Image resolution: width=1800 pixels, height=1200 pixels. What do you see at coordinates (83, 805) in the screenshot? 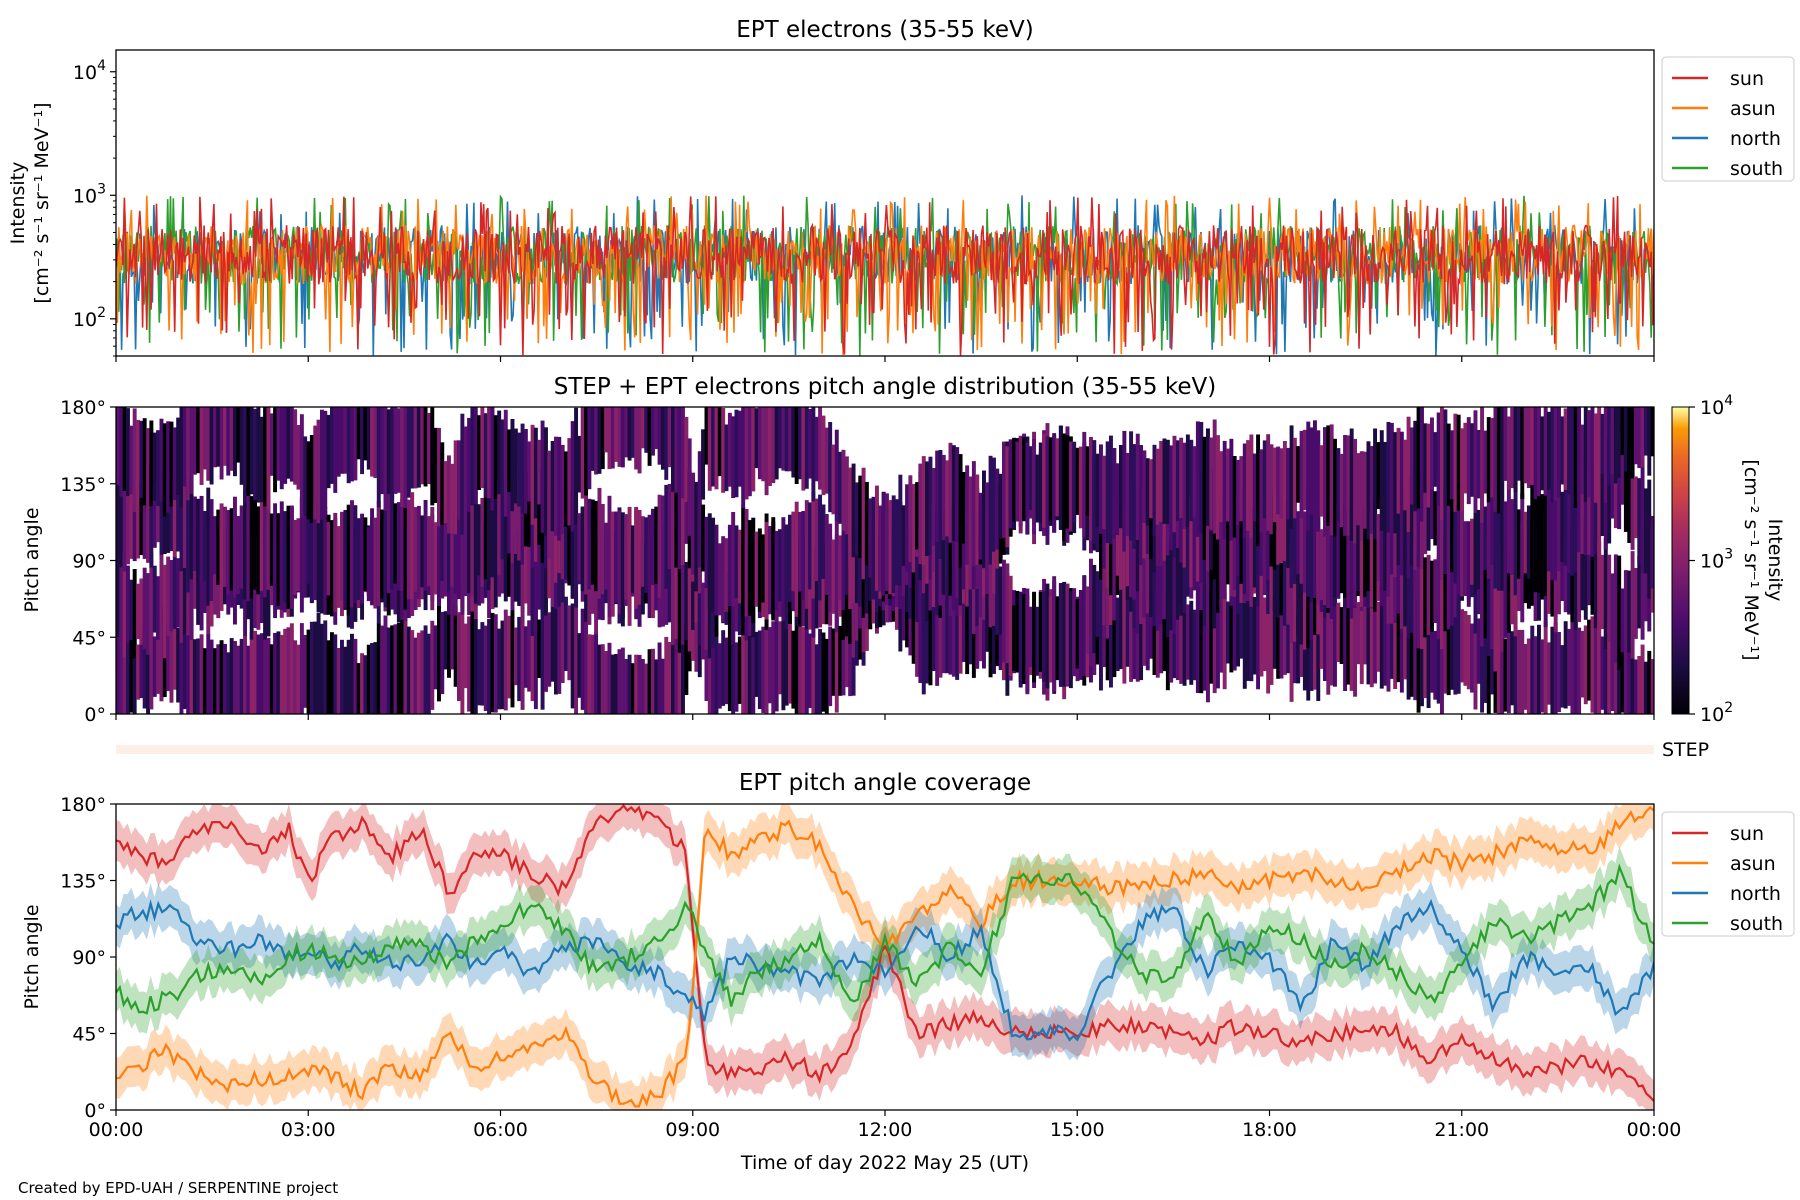
I see `y-tick-label: 180°` at bounding box center [83, 805].